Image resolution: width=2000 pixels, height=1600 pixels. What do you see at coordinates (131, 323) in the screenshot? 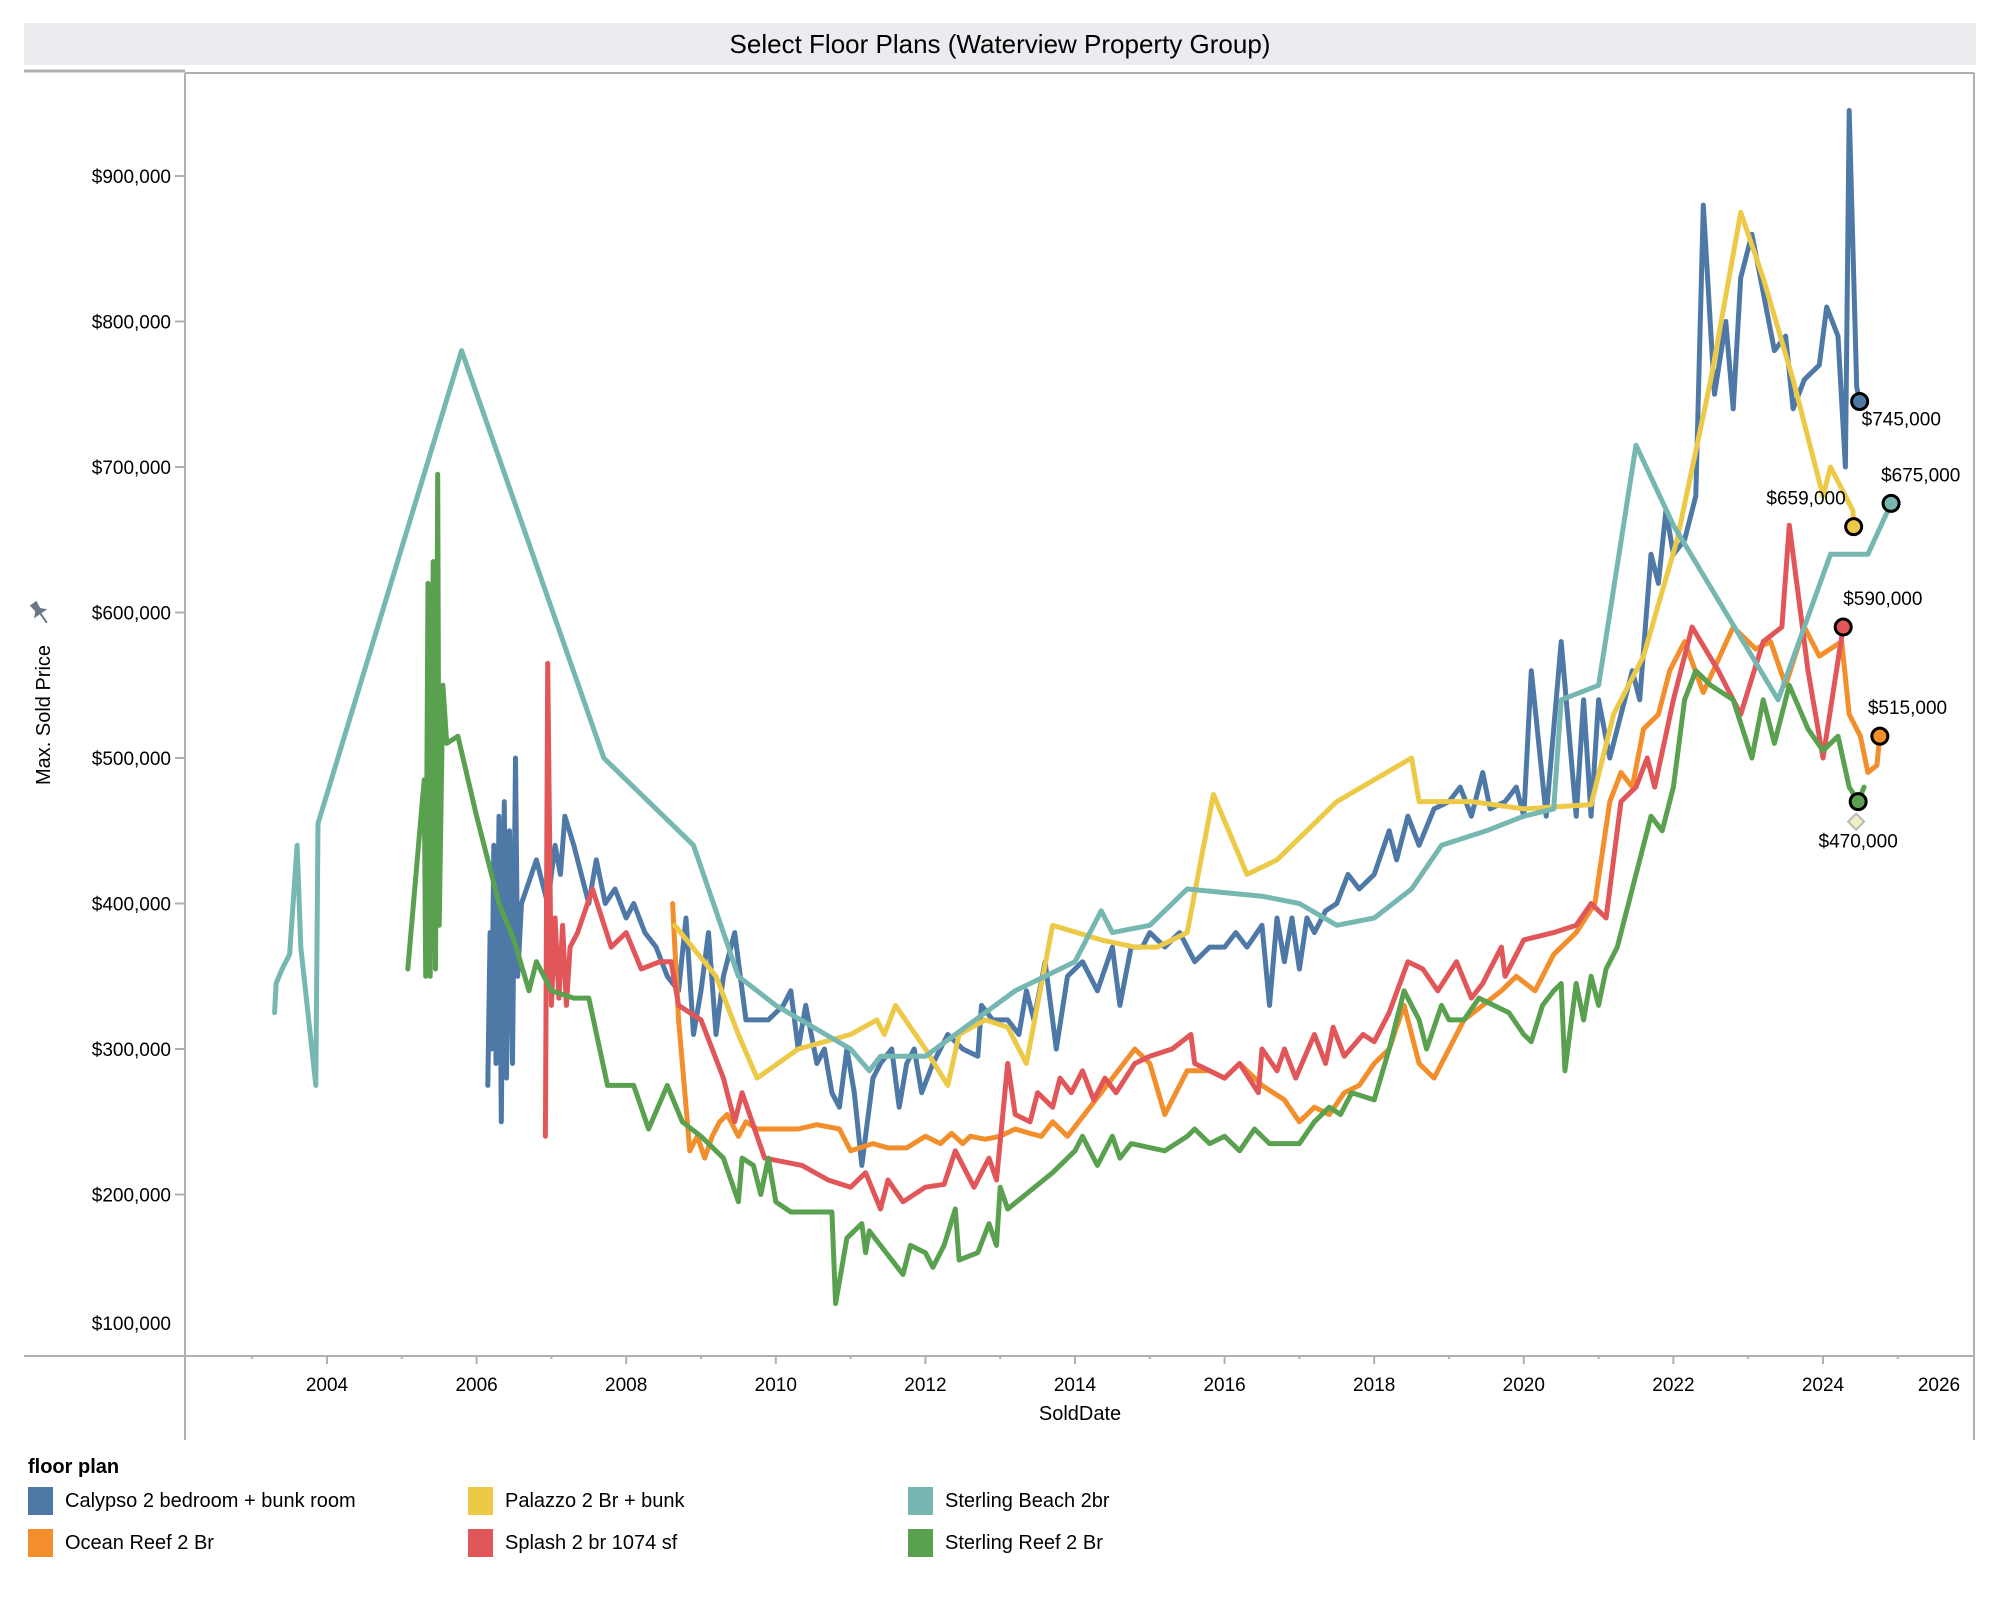
I see `y-tick-label: $800,000` at bounding box center [131, 323].